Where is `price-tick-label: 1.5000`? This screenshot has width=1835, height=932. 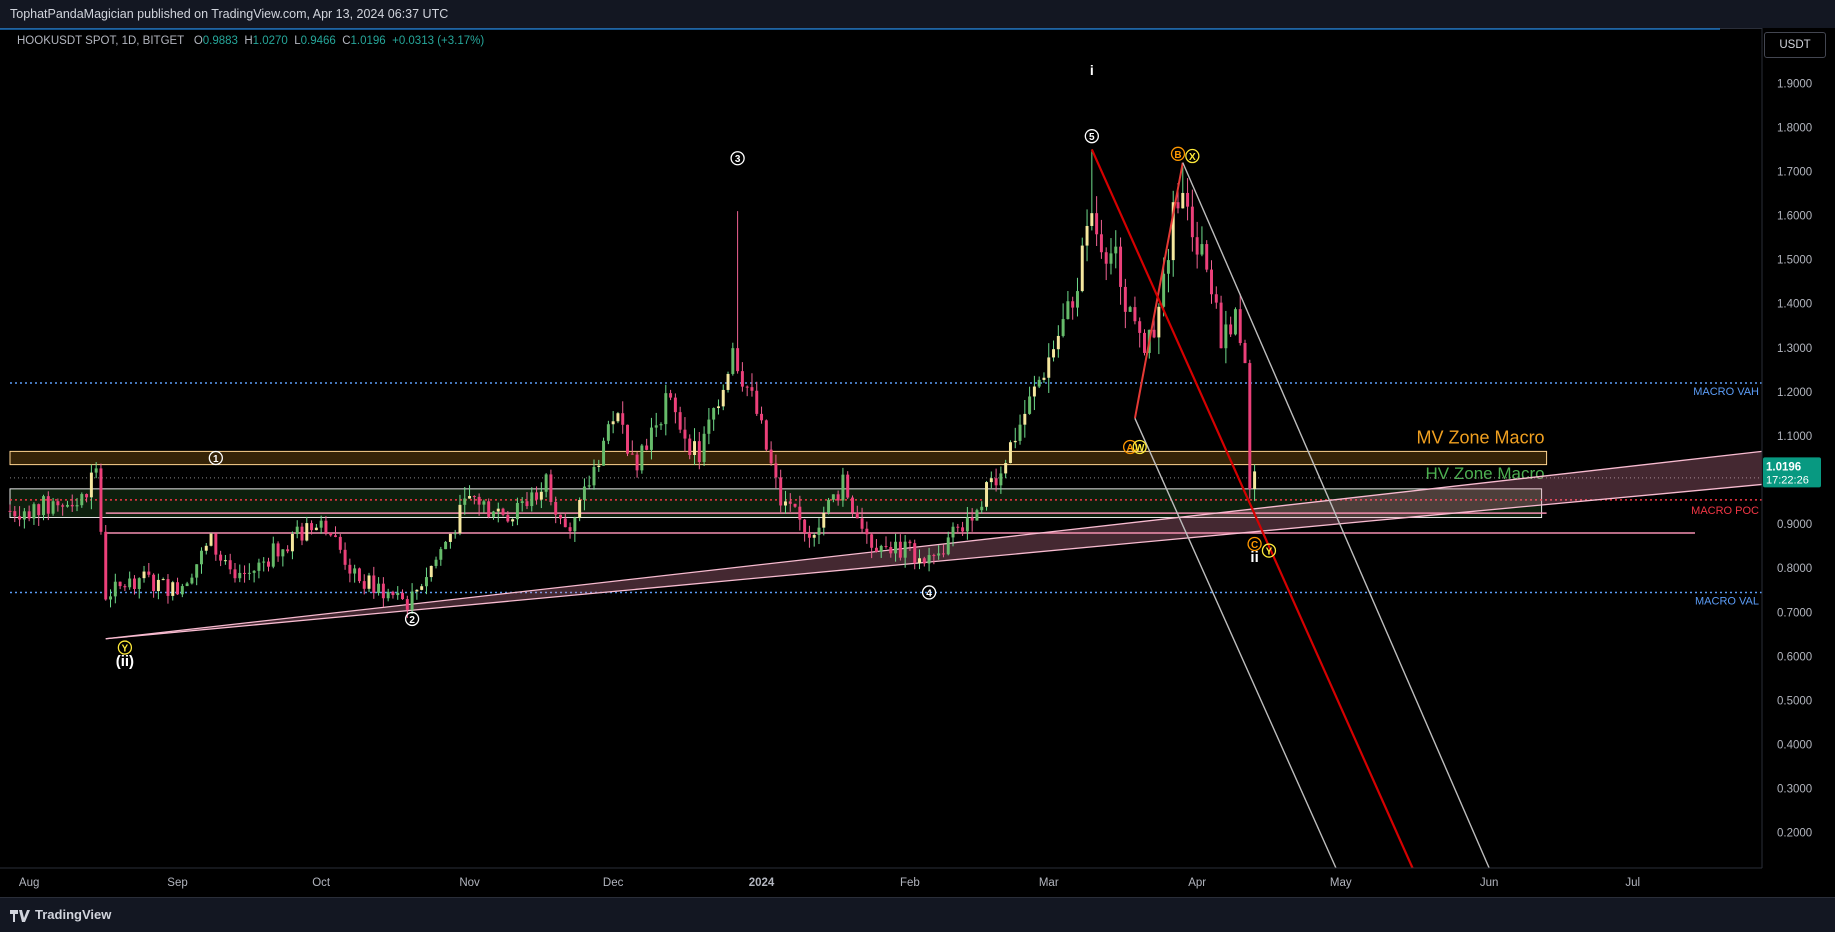 price-tick-label: 1.5000 is located at coordinates (1794, 261).